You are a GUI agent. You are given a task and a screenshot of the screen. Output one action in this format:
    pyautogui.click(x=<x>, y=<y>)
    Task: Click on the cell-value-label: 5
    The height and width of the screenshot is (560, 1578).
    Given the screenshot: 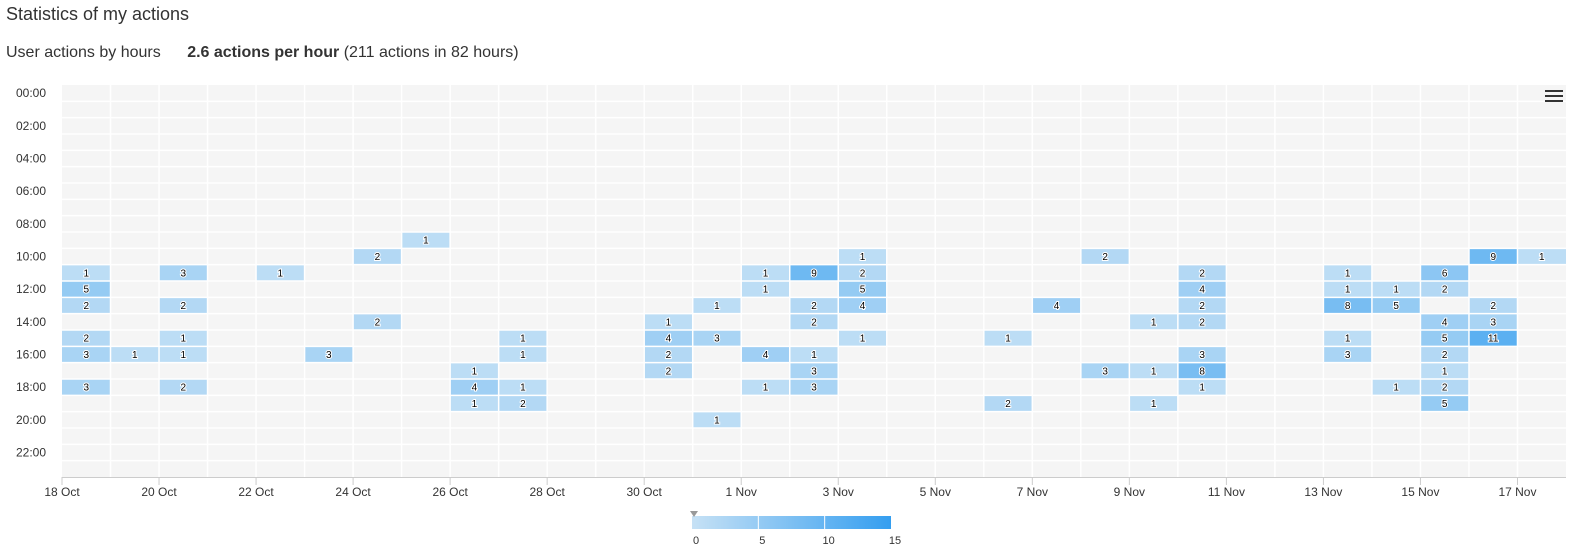 What is the action you would take?
    pyautogui.click(x=863, y=290)
    